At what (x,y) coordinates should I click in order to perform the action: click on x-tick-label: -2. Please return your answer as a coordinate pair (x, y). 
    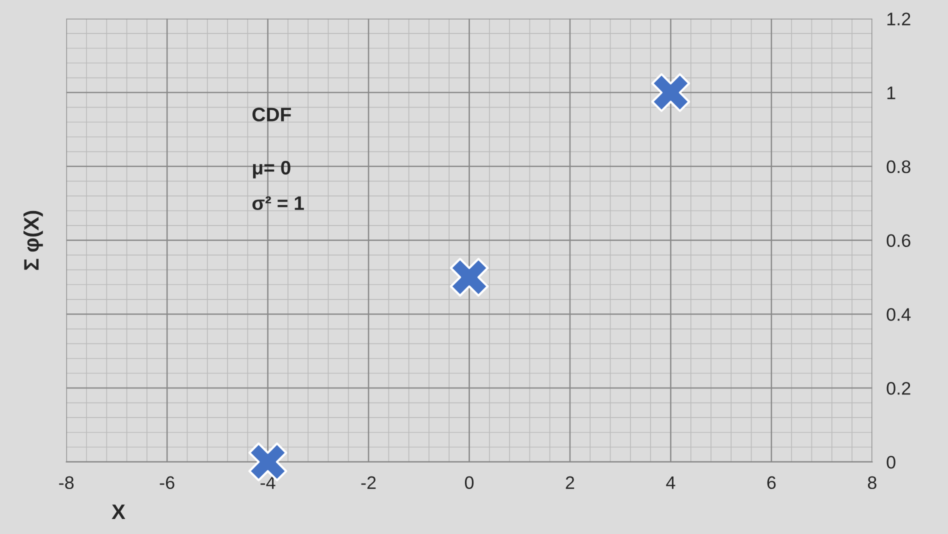
    Looking at the image, I should click on (368, 482).